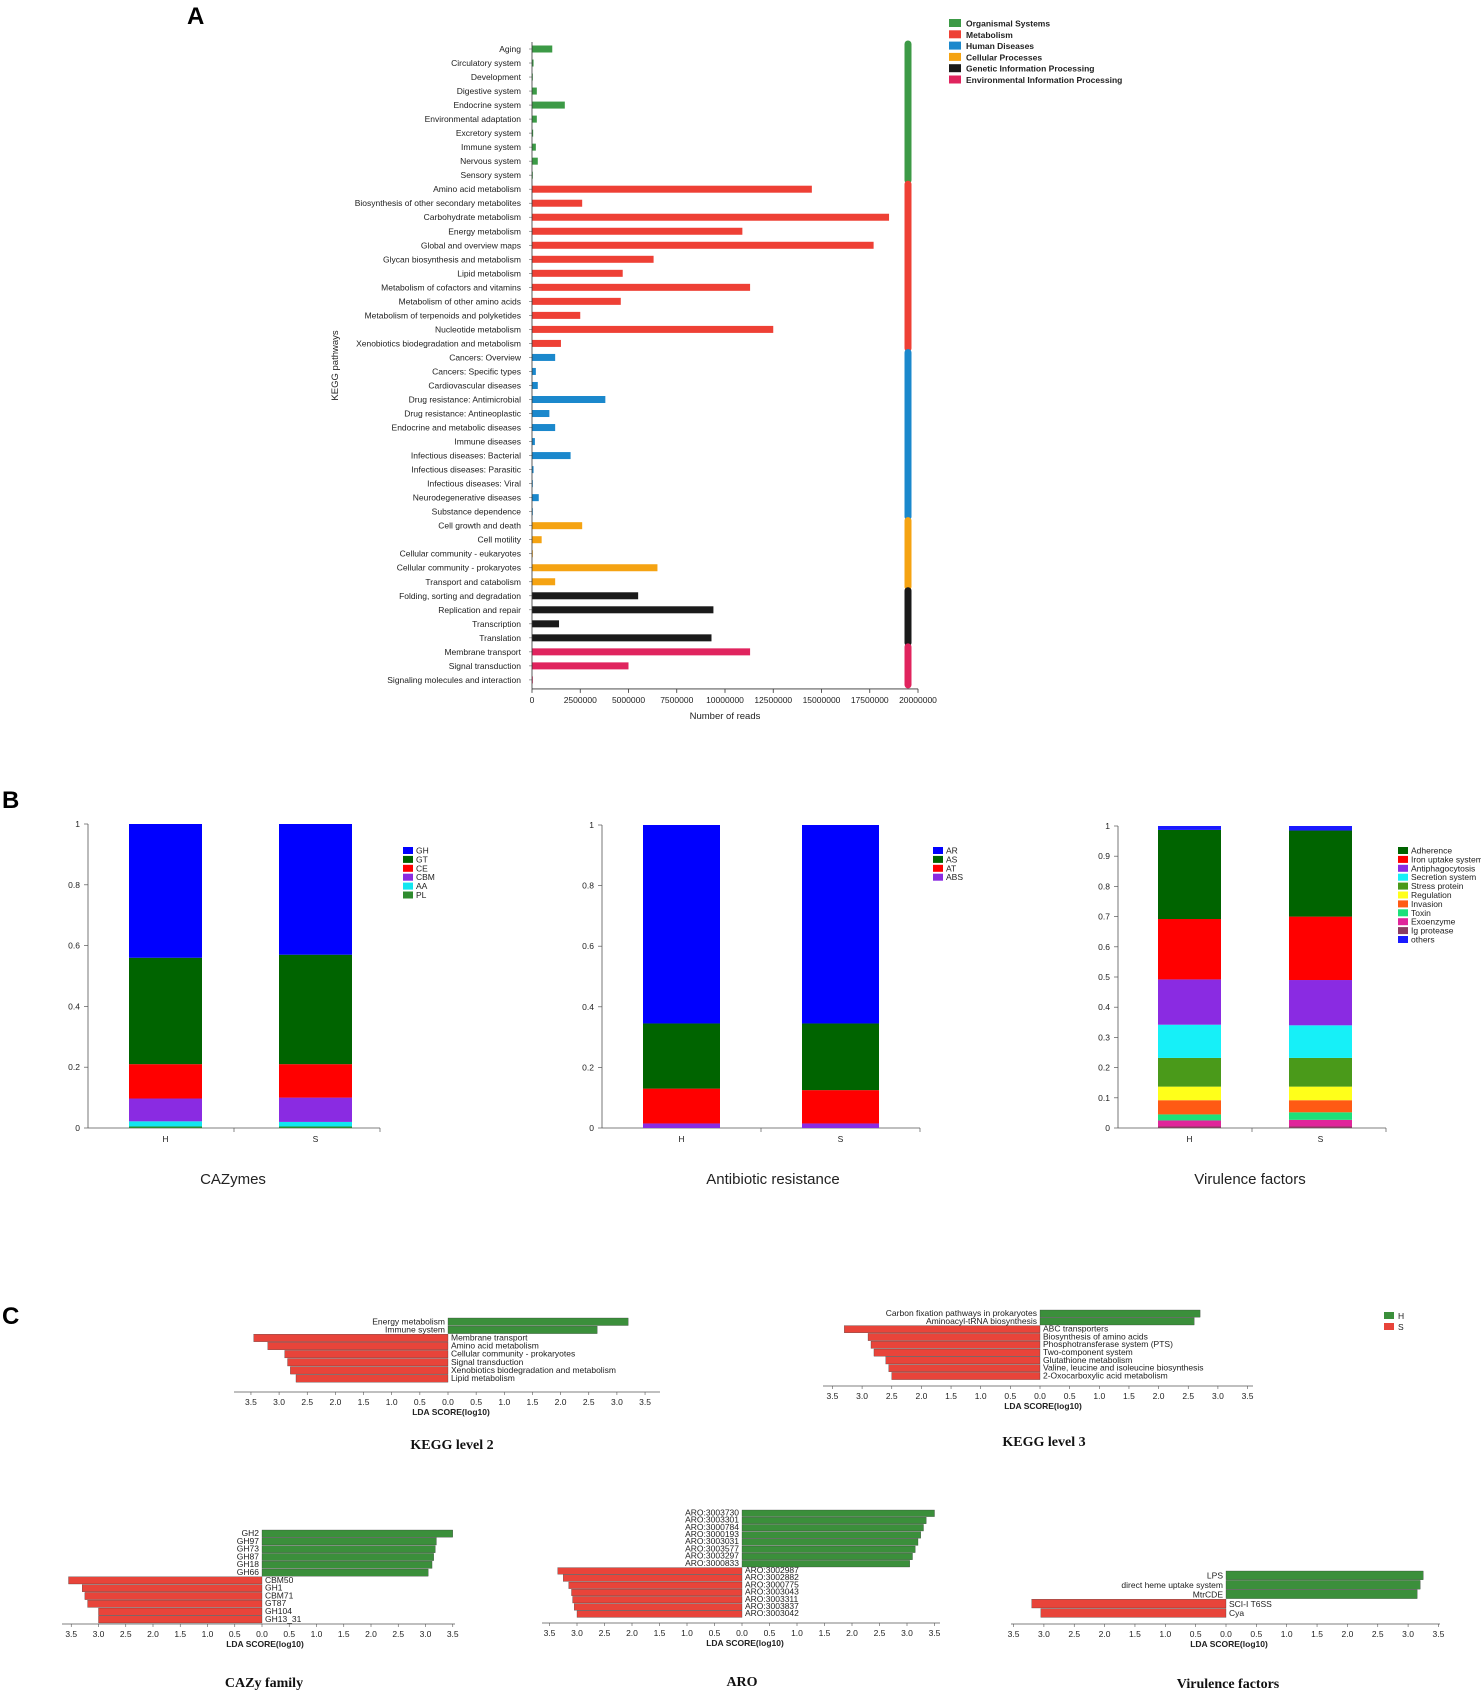 The width and height of the screenshot is (1481, 1692). I want to click on chart-caption-aro: ARO, so click(741, 1682).